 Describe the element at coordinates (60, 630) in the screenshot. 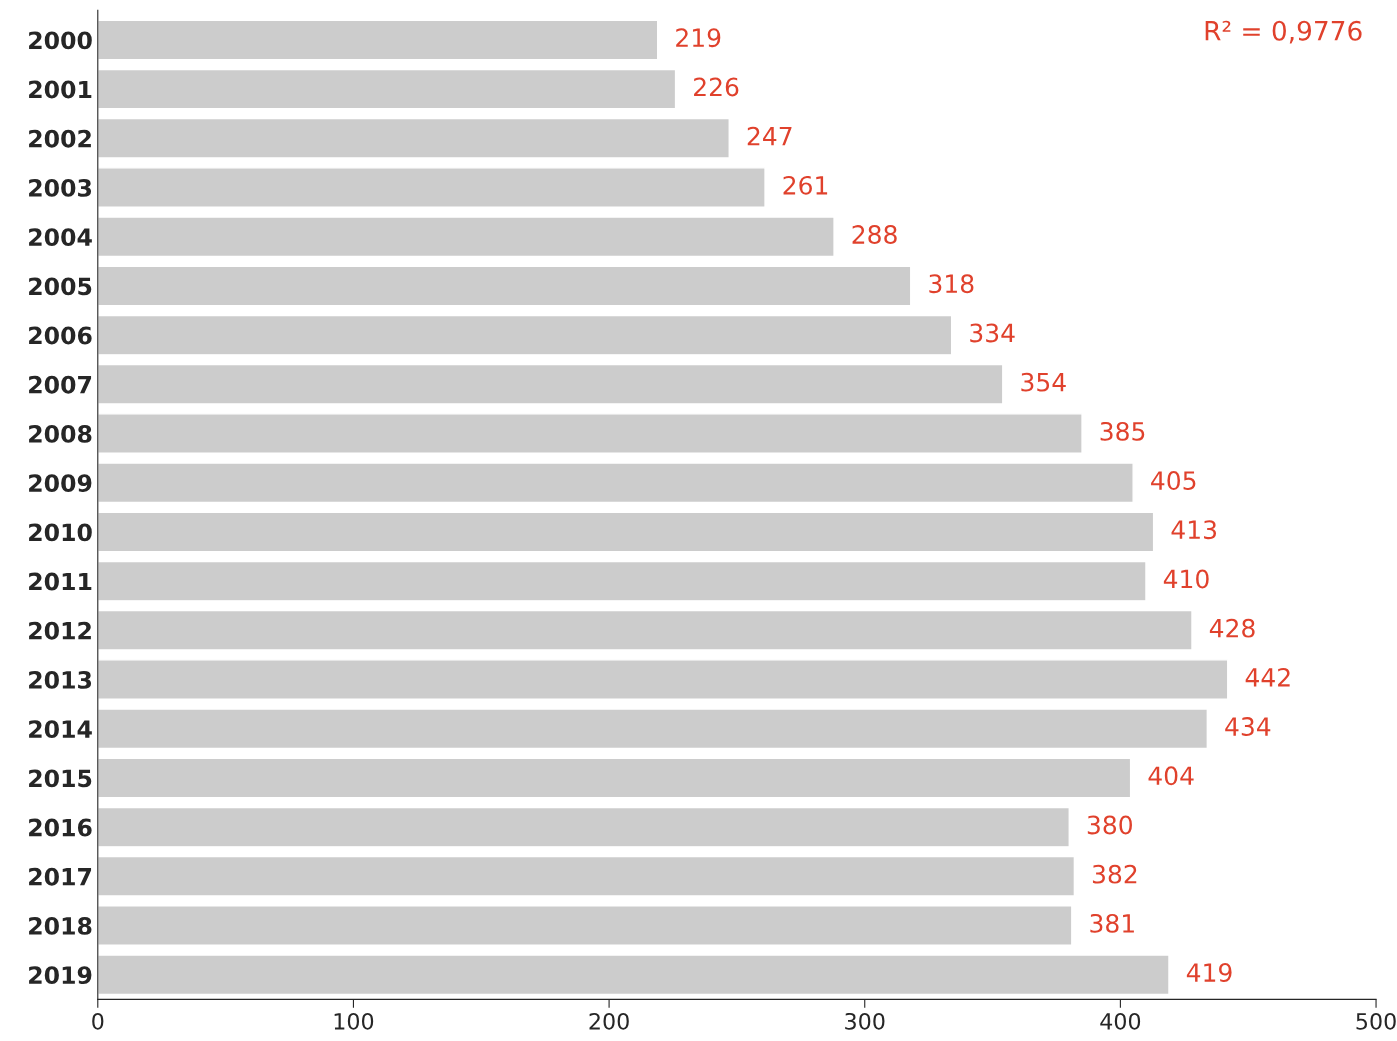

I see `y-tick-label: 2012` at that location.